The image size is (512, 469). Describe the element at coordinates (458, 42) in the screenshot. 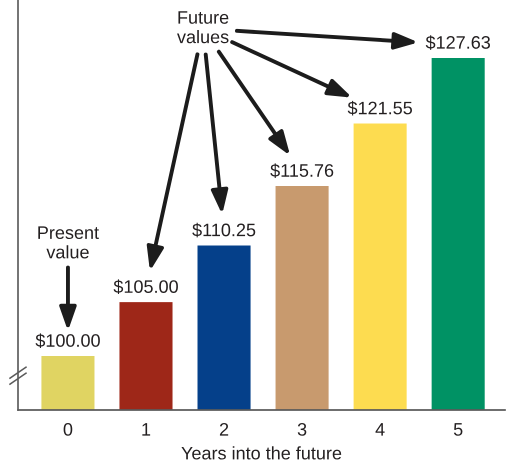

I see `data-label: $127.63` at that location.